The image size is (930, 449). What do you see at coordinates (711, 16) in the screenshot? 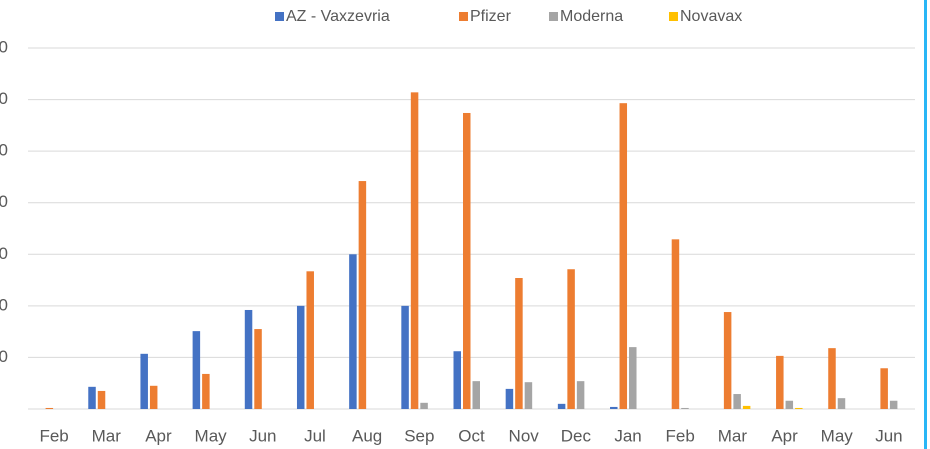
I see `legend-label: Novavax` at bounding box center [711, 16].